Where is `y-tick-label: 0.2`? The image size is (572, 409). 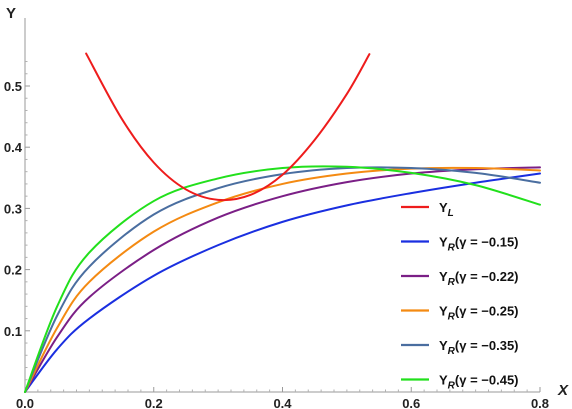 y-tick-label: 0.2 is located at coordinates (13, 270).